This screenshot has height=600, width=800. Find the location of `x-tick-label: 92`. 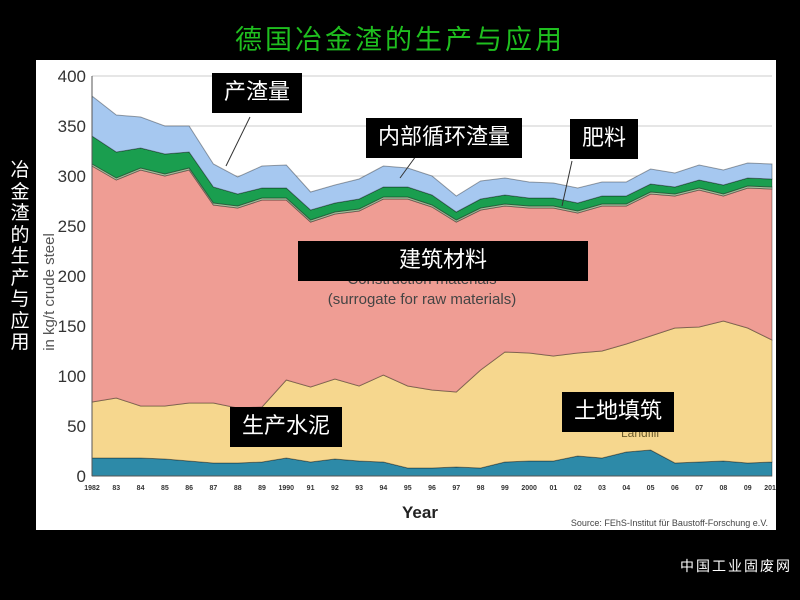

x-tick-label: 92 is located at coordinates (335, 488).